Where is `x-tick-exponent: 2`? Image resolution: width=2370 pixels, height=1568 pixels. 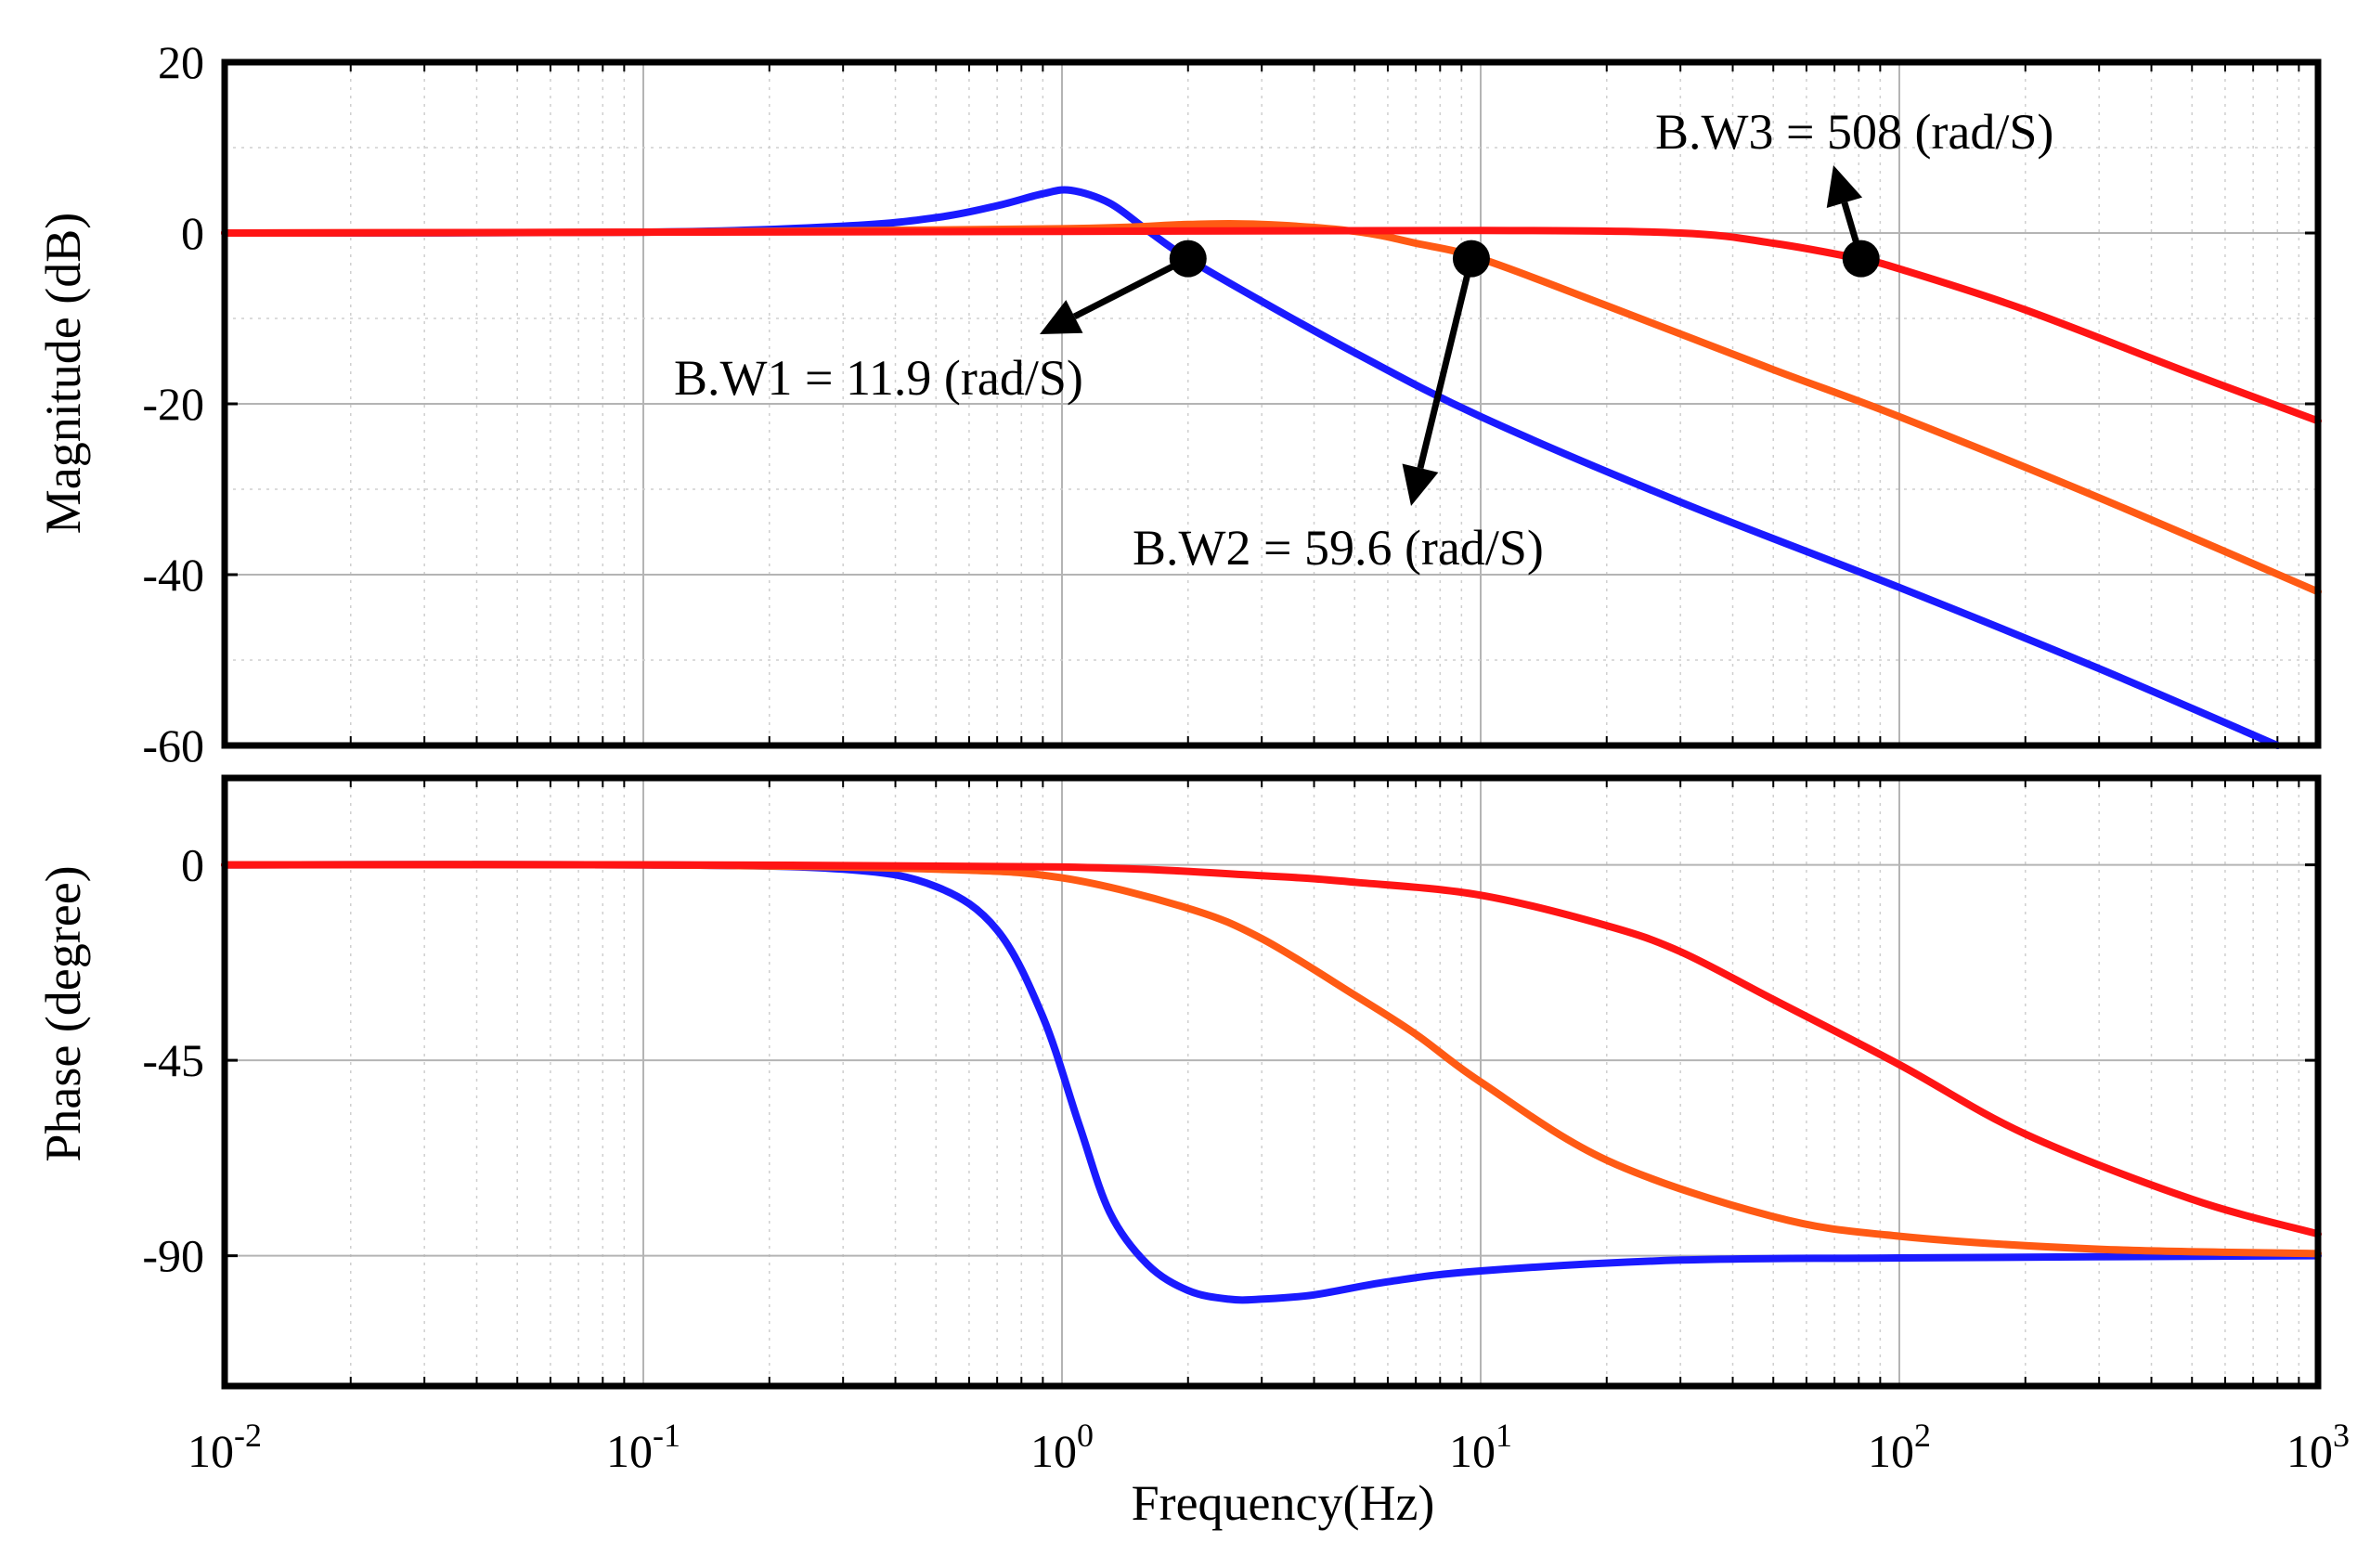
x-tick-exponent: 2 is located at coordinates (1923, 1435).